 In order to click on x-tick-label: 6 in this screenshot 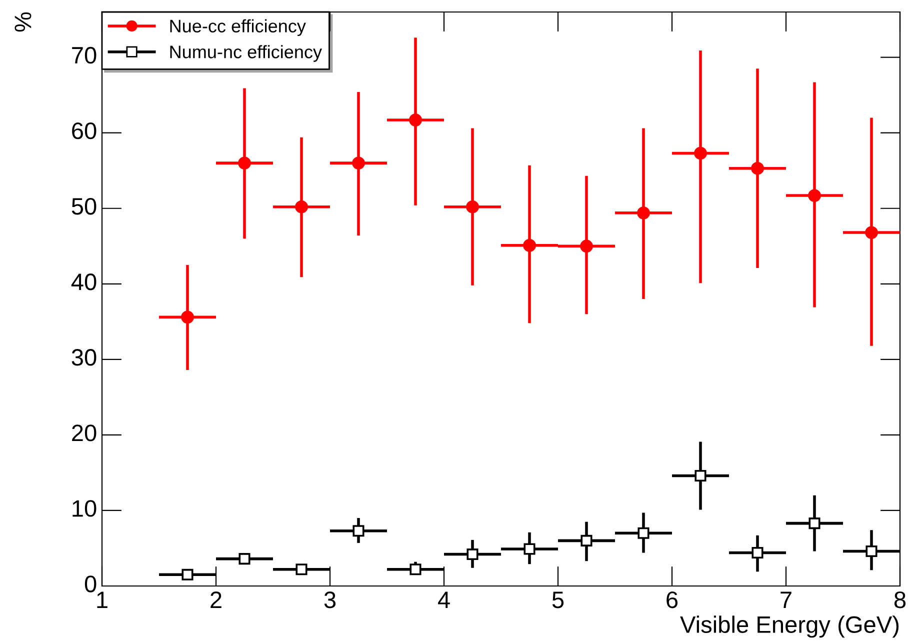, I will do `click(672, 599)`.